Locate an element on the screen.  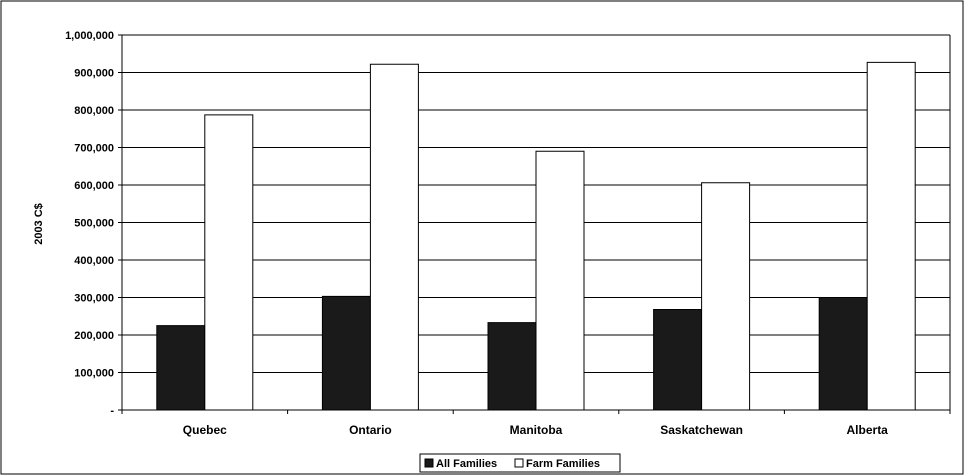
y-tick-label: 900,000 is located at coordinates (94, 74).